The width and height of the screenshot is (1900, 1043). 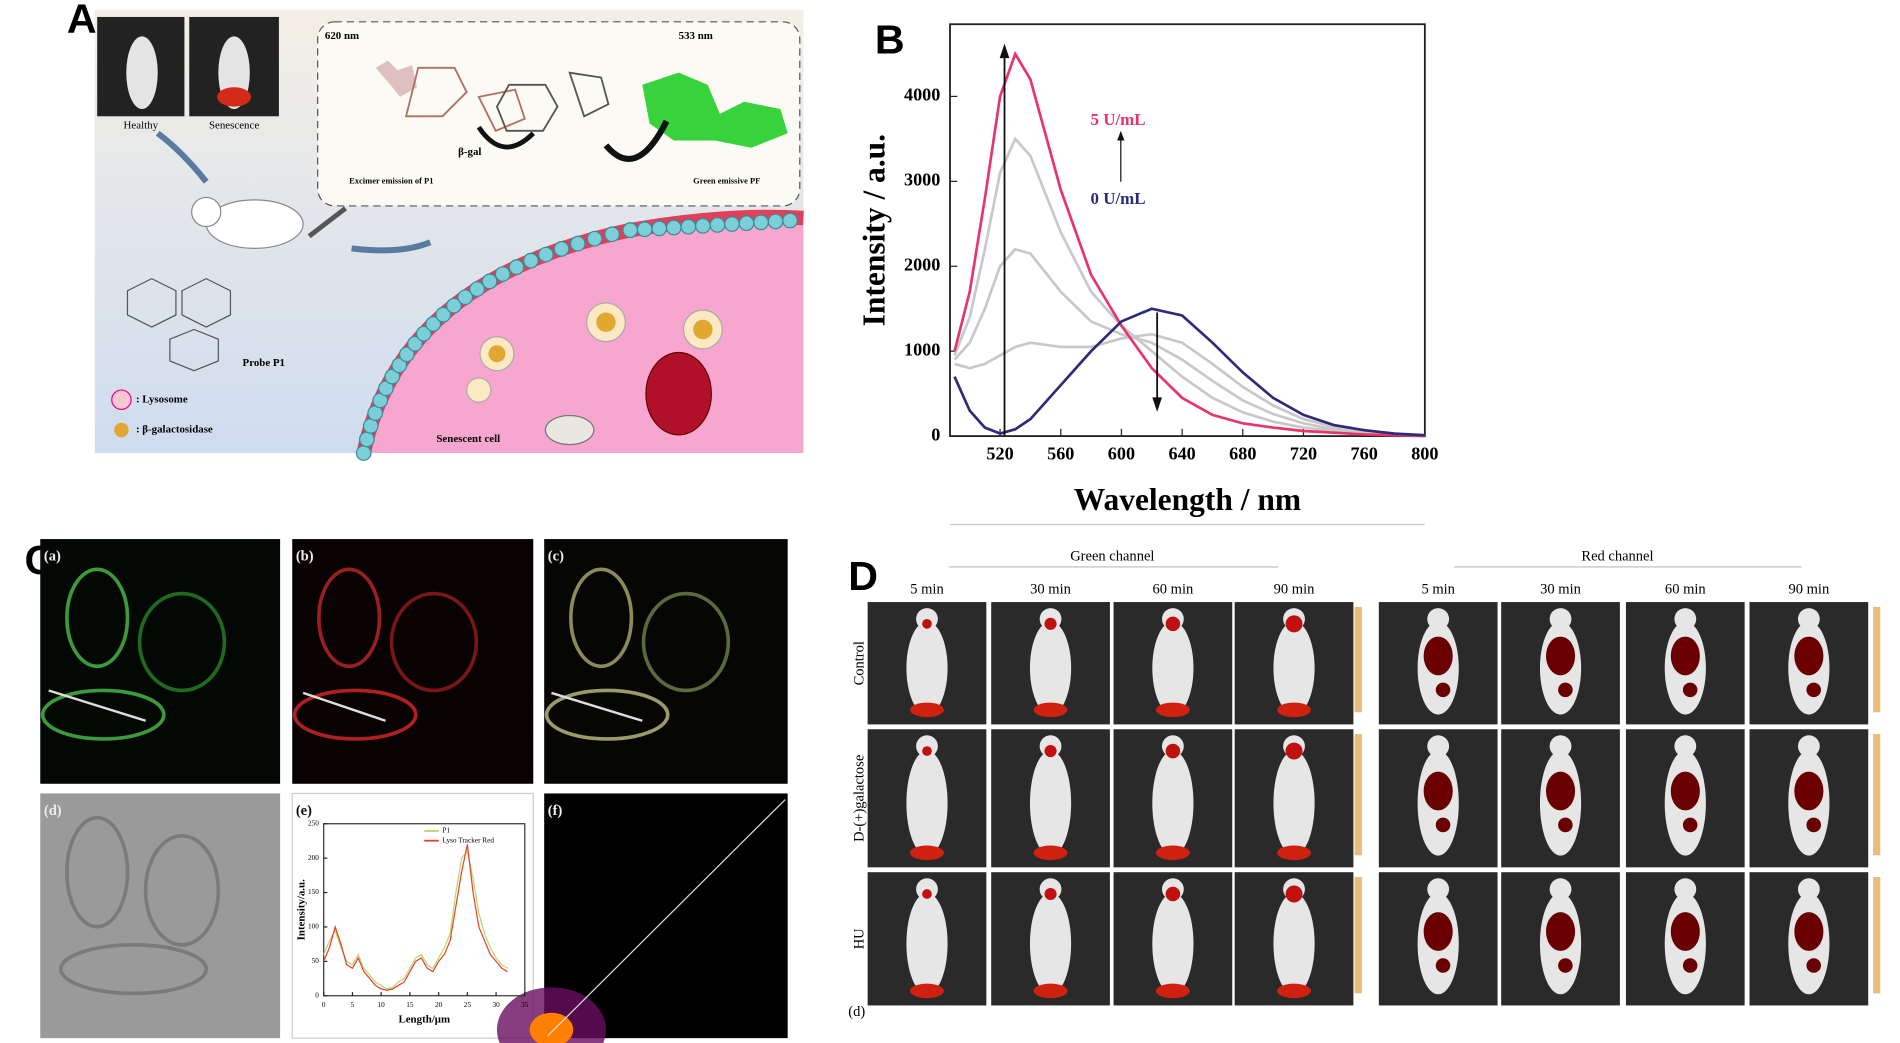 What do you see at coordinates (162, 399) in the screenshot?
I see `legend-text: : Lysosome` at bounding box center [162, 399].